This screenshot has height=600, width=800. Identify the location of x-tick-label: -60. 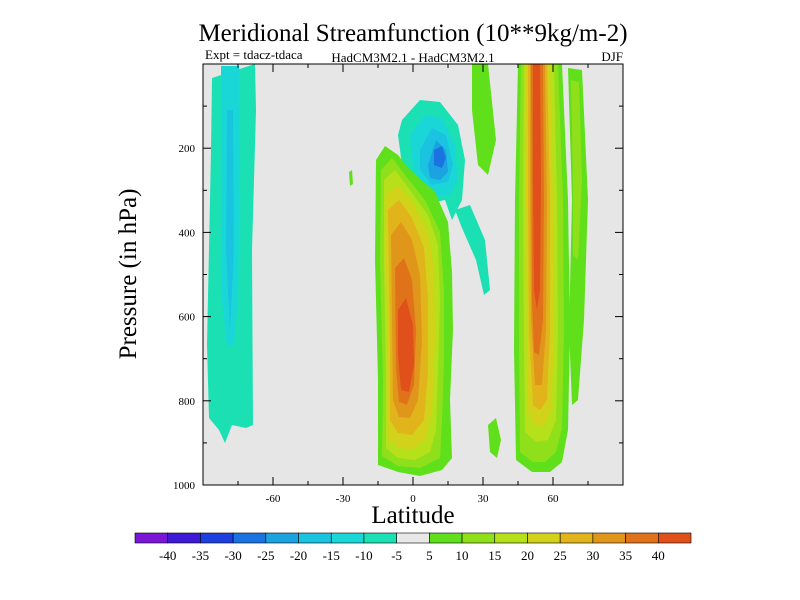
(273, 499).